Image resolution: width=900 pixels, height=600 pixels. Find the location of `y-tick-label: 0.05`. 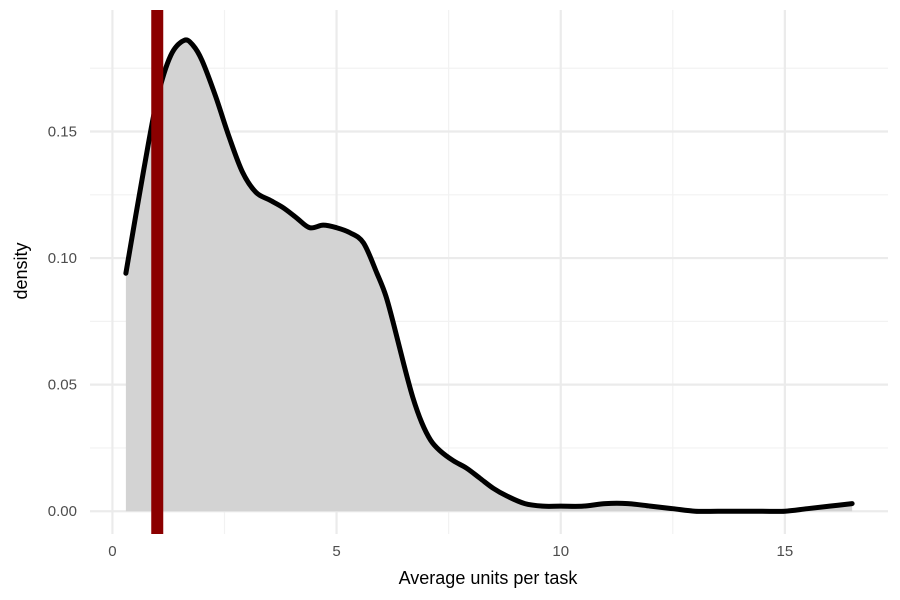

y-tick-label: 0.05 is located at coordinates (62, 385).